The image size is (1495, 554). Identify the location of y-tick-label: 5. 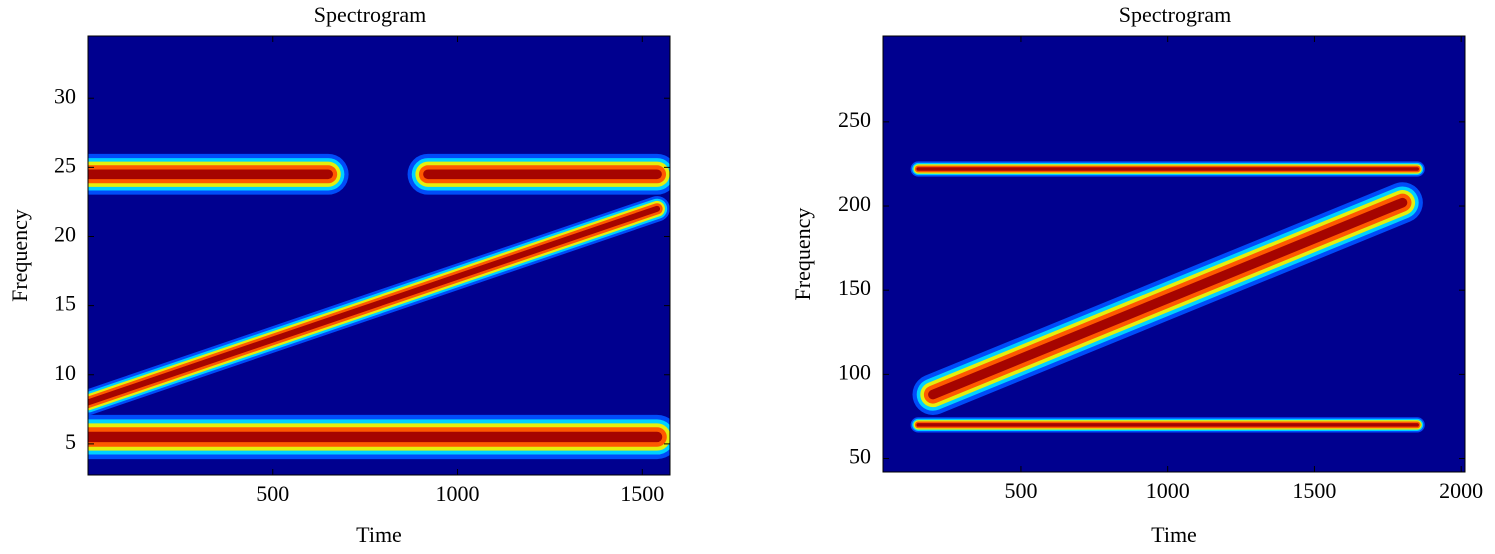
(70, 441).